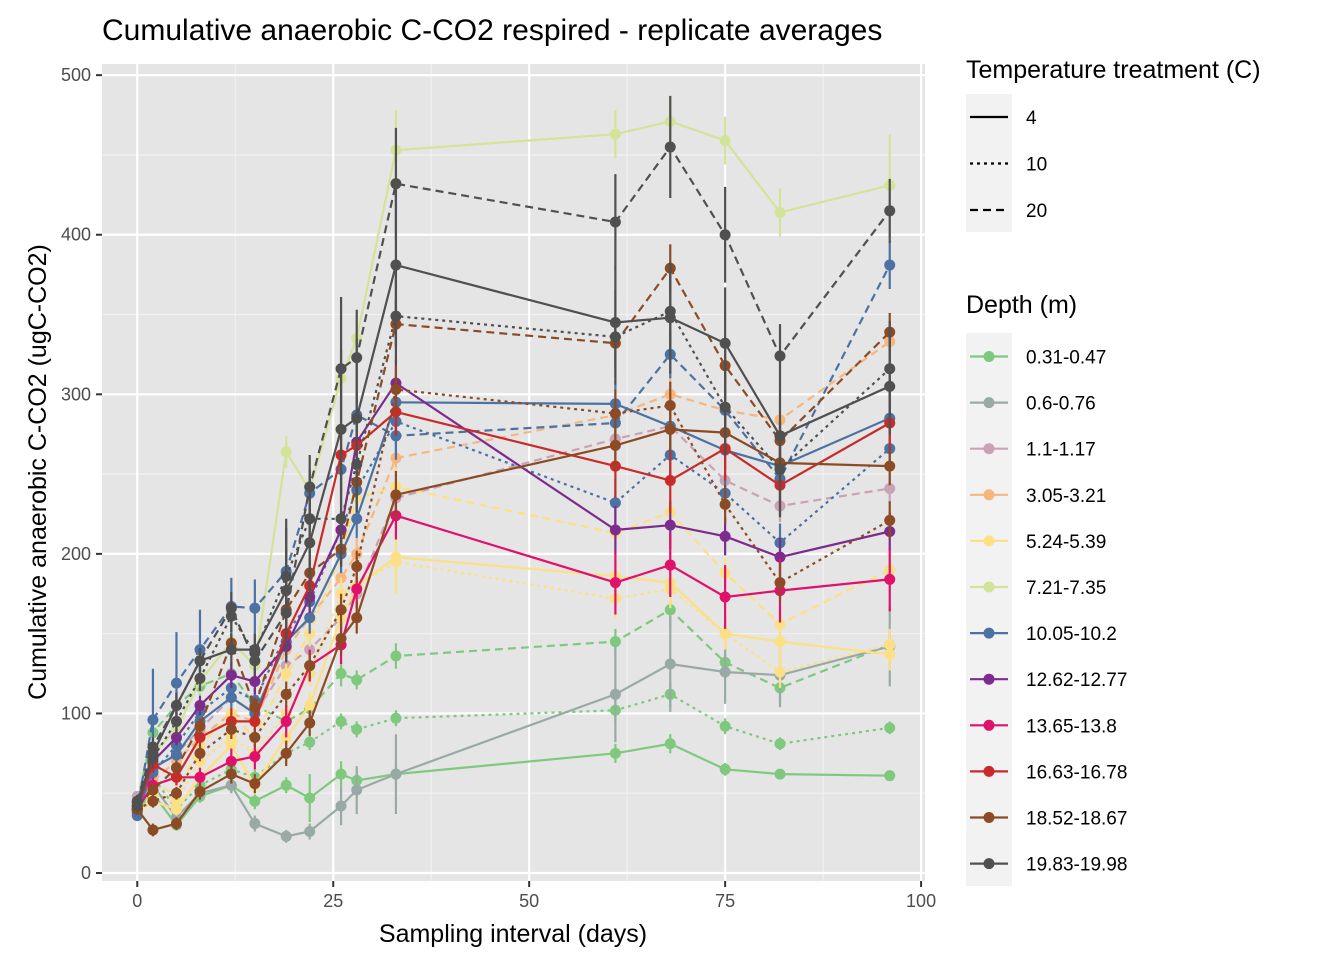  What do you see at coordinates (1076, 865) in the screenshot?
I see `legend-depth-label: 19.83-19.98` at bounding box center [1076, 865].